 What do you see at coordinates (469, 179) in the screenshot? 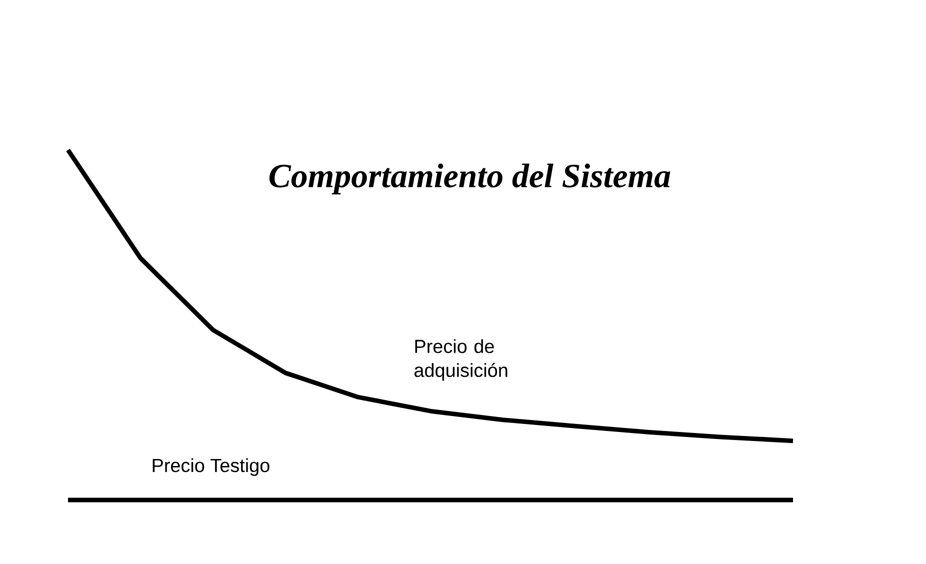
I see `chart-title: Comportamiento del Sistema` at bounding box center [469, 179].